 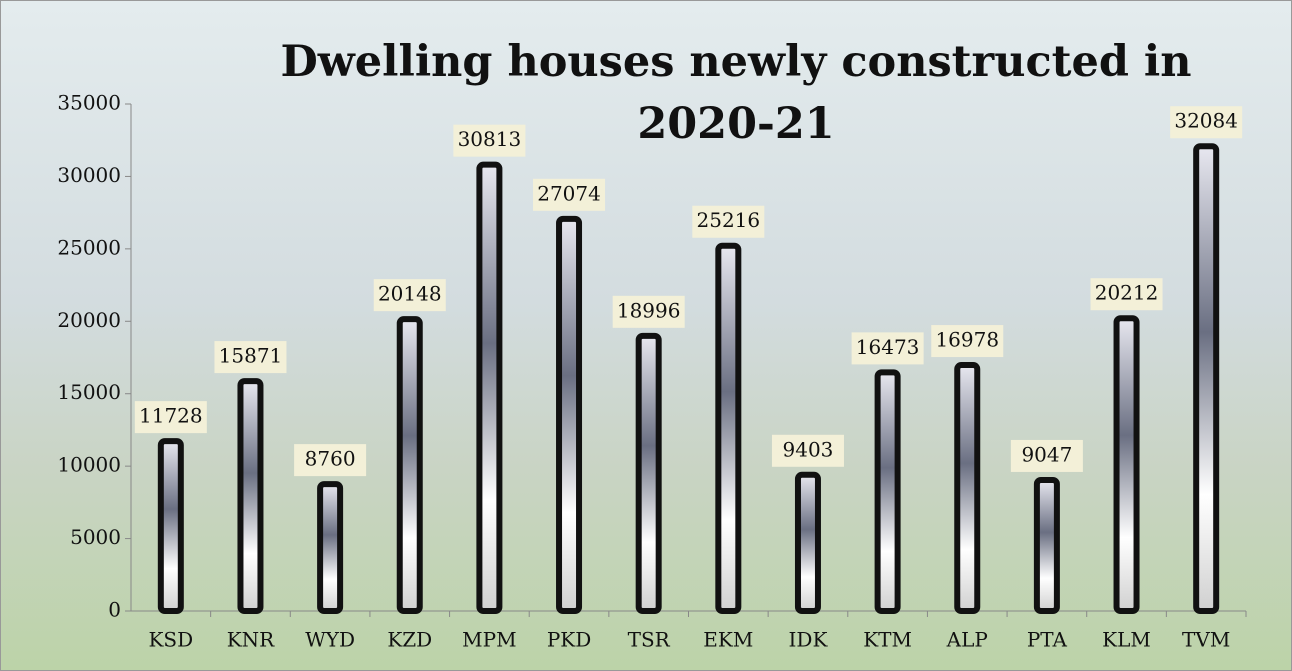 I want to click on x-tick-label: KSD, so click(x=170, y=640).